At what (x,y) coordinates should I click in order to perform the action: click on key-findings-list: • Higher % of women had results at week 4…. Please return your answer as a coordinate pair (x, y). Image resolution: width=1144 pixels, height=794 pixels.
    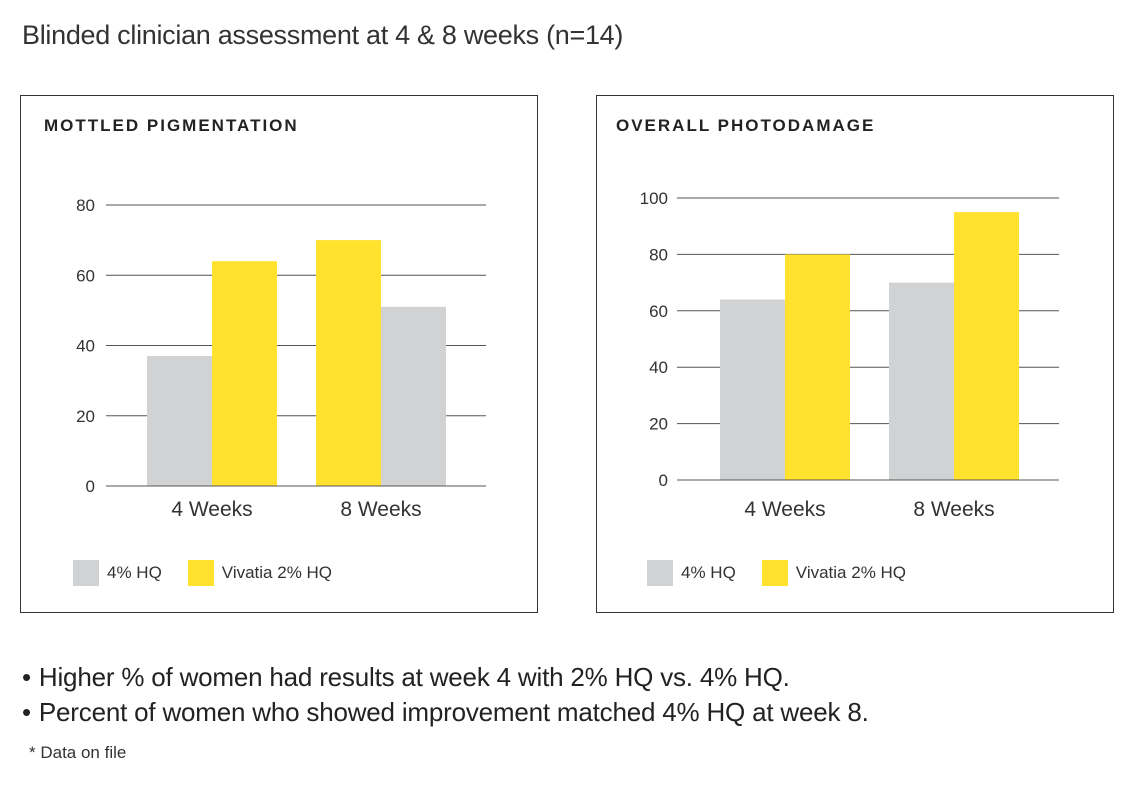
    Looking at the image, I should click on (445, 695).